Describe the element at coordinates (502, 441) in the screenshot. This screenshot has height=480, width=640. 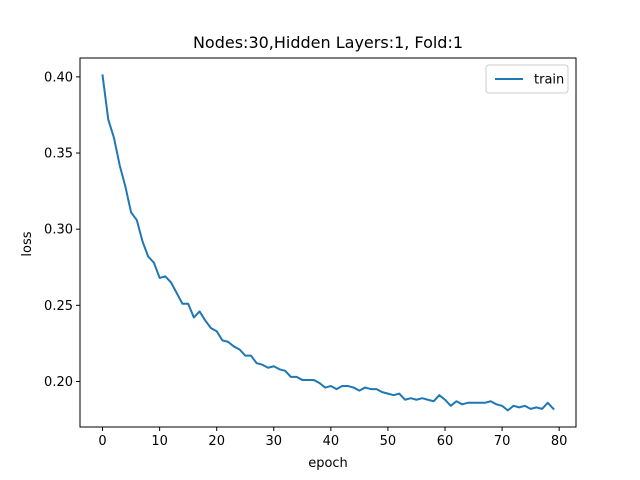
I see `x-tick-label-7: 70` at that location.